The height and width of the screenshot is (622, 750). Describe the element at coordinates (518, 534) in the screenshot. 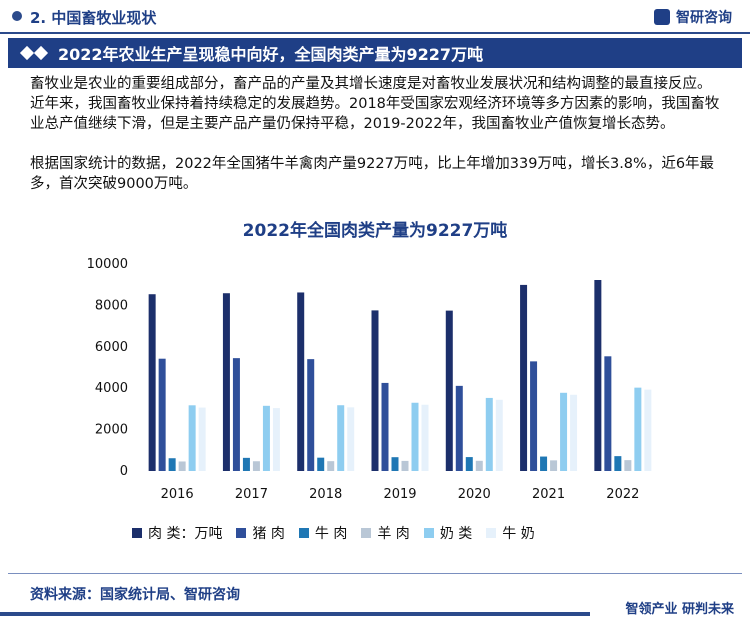

I see `legend-label: 牛 奶` at that location.